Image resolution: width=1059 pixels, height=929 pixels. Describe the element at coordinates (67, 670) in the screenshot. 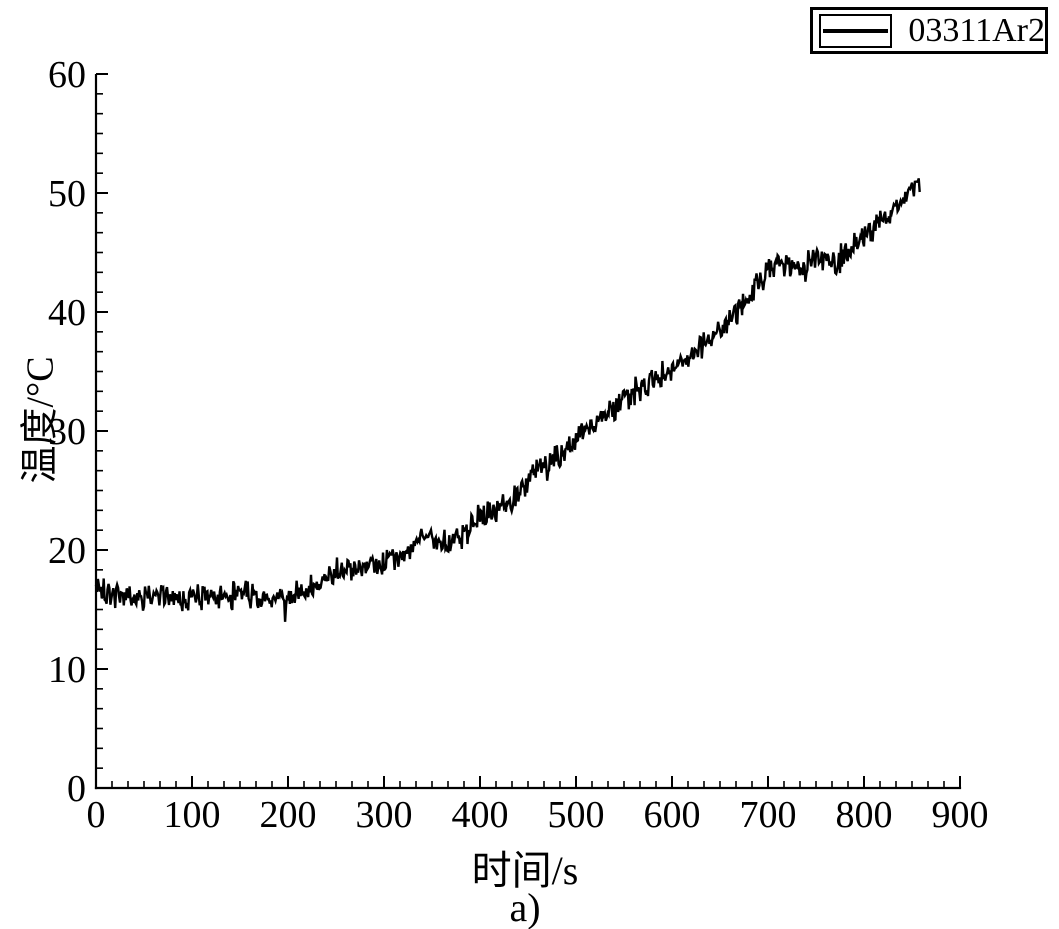

I see `svg-text: 10` at that location.